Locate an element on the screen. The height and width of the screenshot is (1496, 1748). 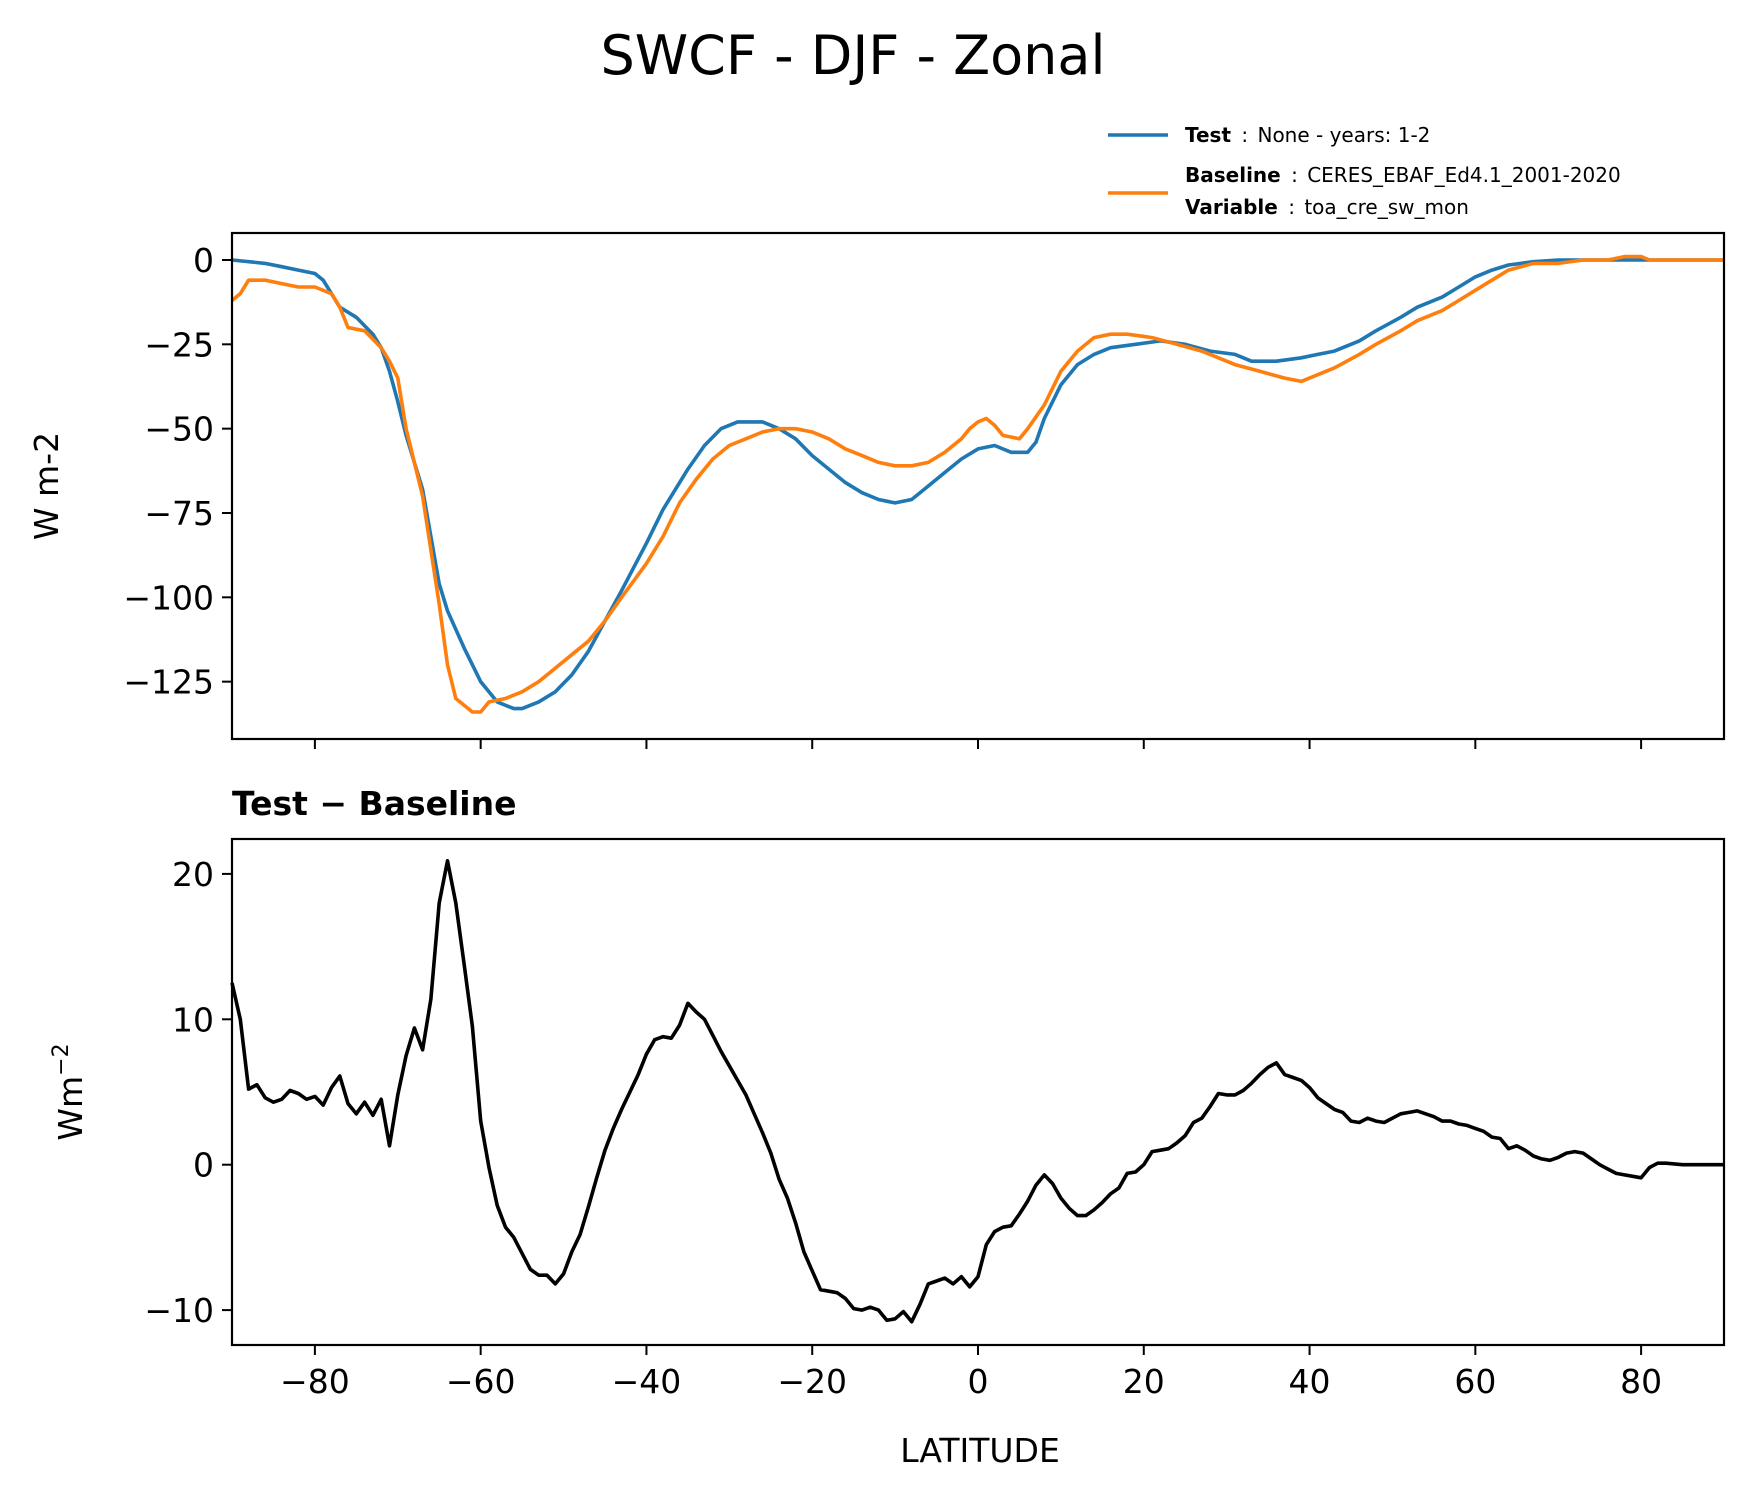
top-y-axis-label: W m-2 is located at coordinates (46, 486).